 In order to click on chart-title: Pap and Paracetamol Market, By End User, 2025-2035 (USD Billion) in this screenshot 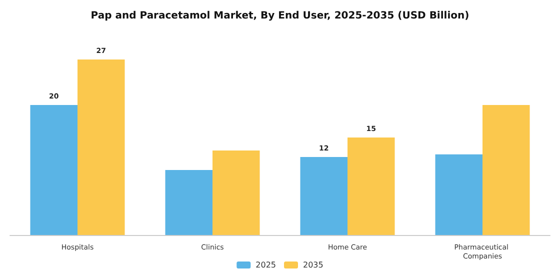, I will do `click(280, 16)`.